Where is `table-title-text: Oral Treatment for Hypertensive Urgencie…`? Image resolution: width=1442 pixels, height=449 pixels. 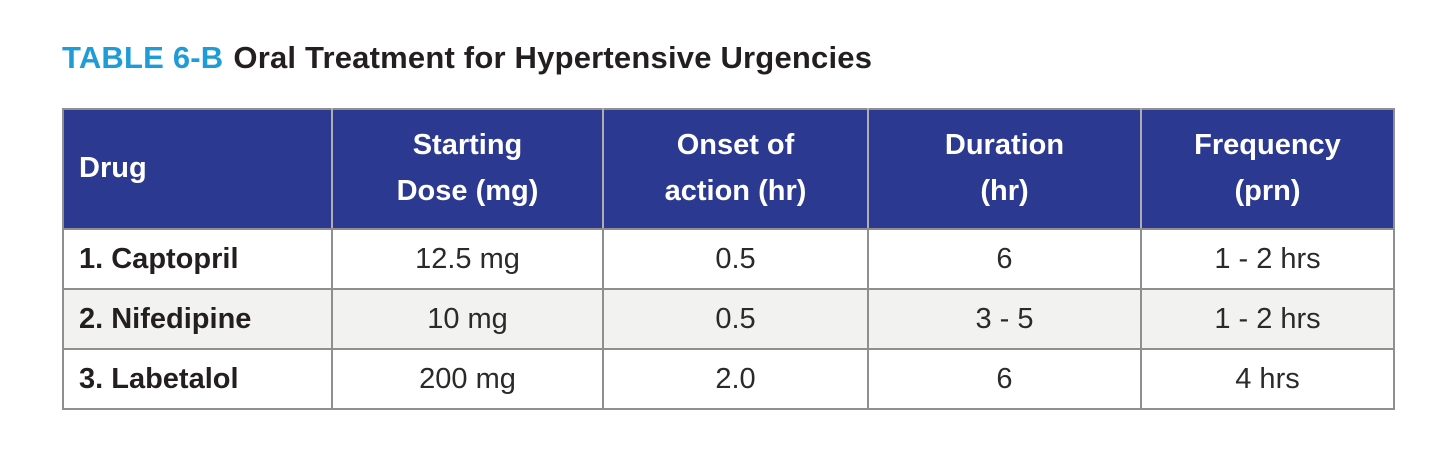
table-title-text: Oral Treatment for Hypertensive Urgencie… is located at coordinates (553, 57).